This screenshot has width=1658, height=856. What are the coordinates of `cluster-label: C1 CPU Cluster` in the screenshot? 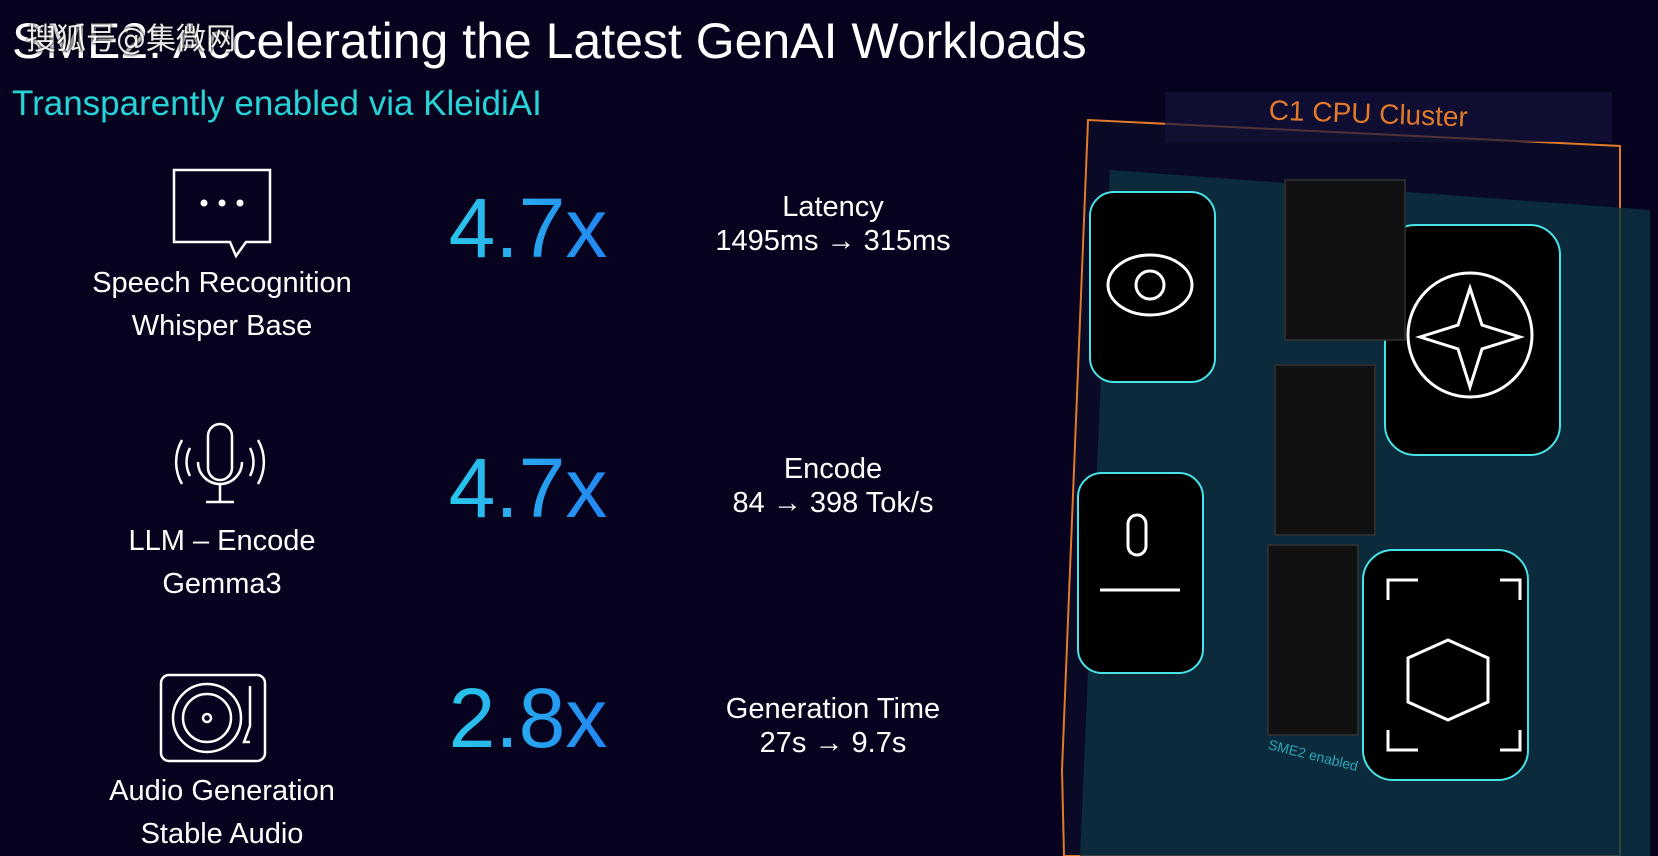 It's located at (1368, 114).